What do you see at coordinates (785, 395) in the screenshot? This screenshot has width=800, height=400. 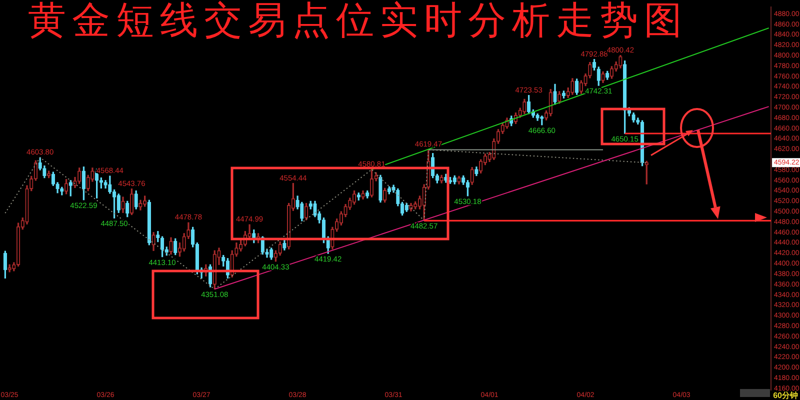 I see `text: 60分钟` at bounding box center [785, 395].